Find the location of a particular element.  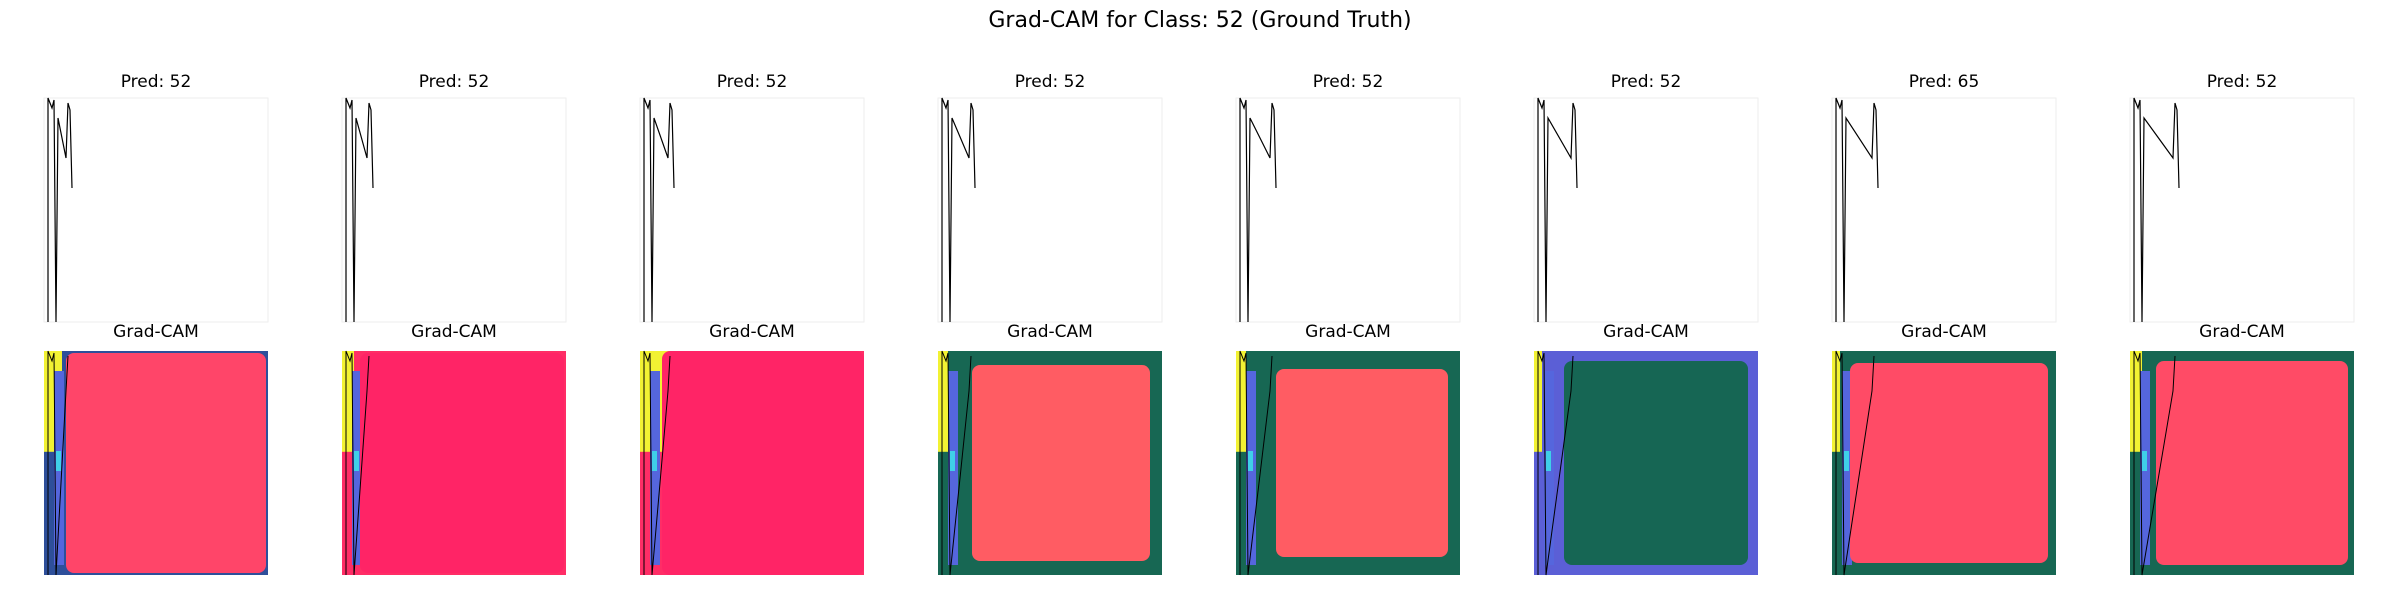

panel: Pred: 65 Grad-CAM is located at coordinates (1944, 324).